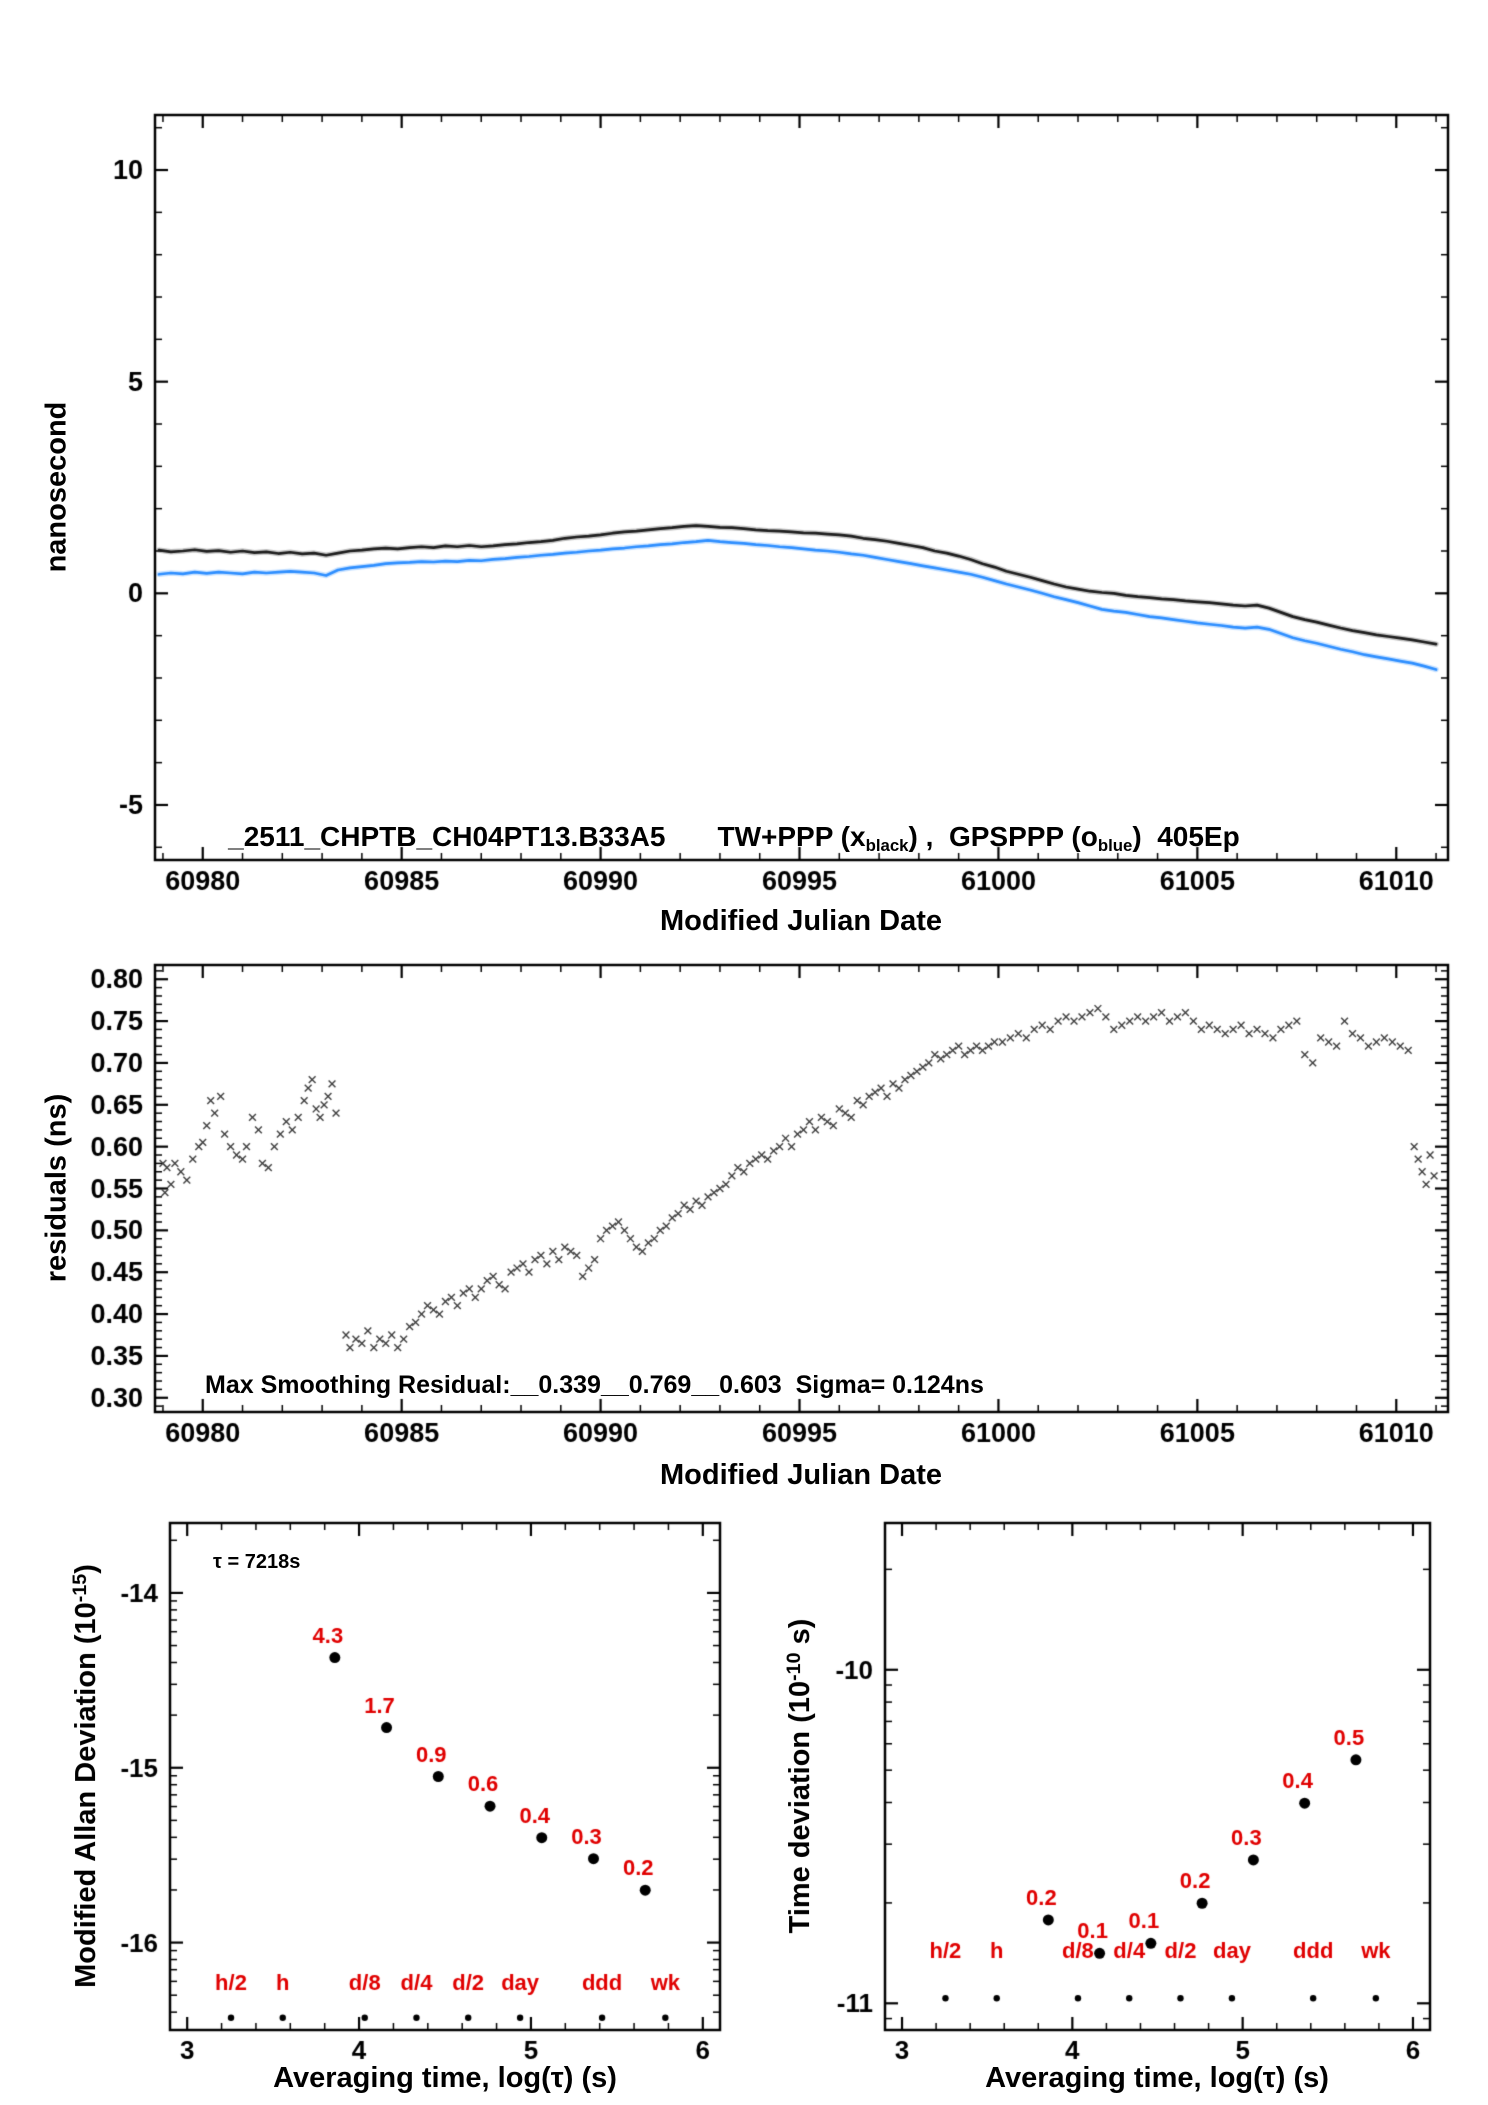 Image resolution: width=1488 pixels, height=2105 pixels. I want to click on tdev-y-axis-label: Time deviation (10-10 s), so click(800, 1776).